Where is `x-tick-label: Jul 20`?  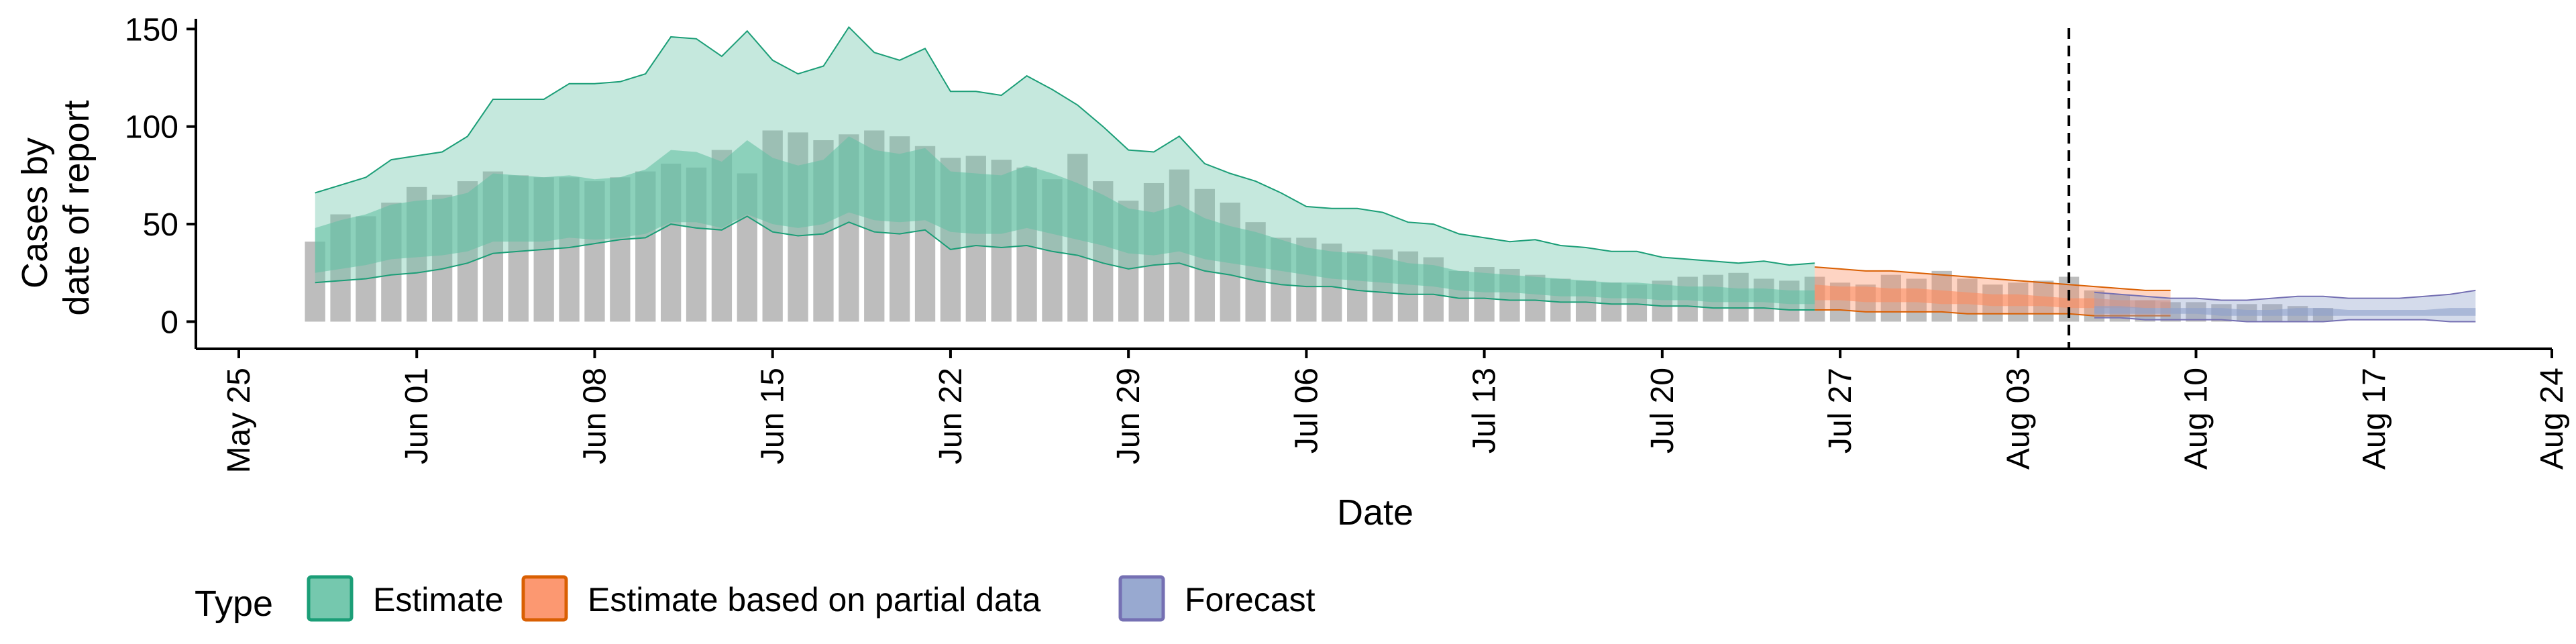
x-tick-label: Jul 20 is located at coordinates (1662, 410).